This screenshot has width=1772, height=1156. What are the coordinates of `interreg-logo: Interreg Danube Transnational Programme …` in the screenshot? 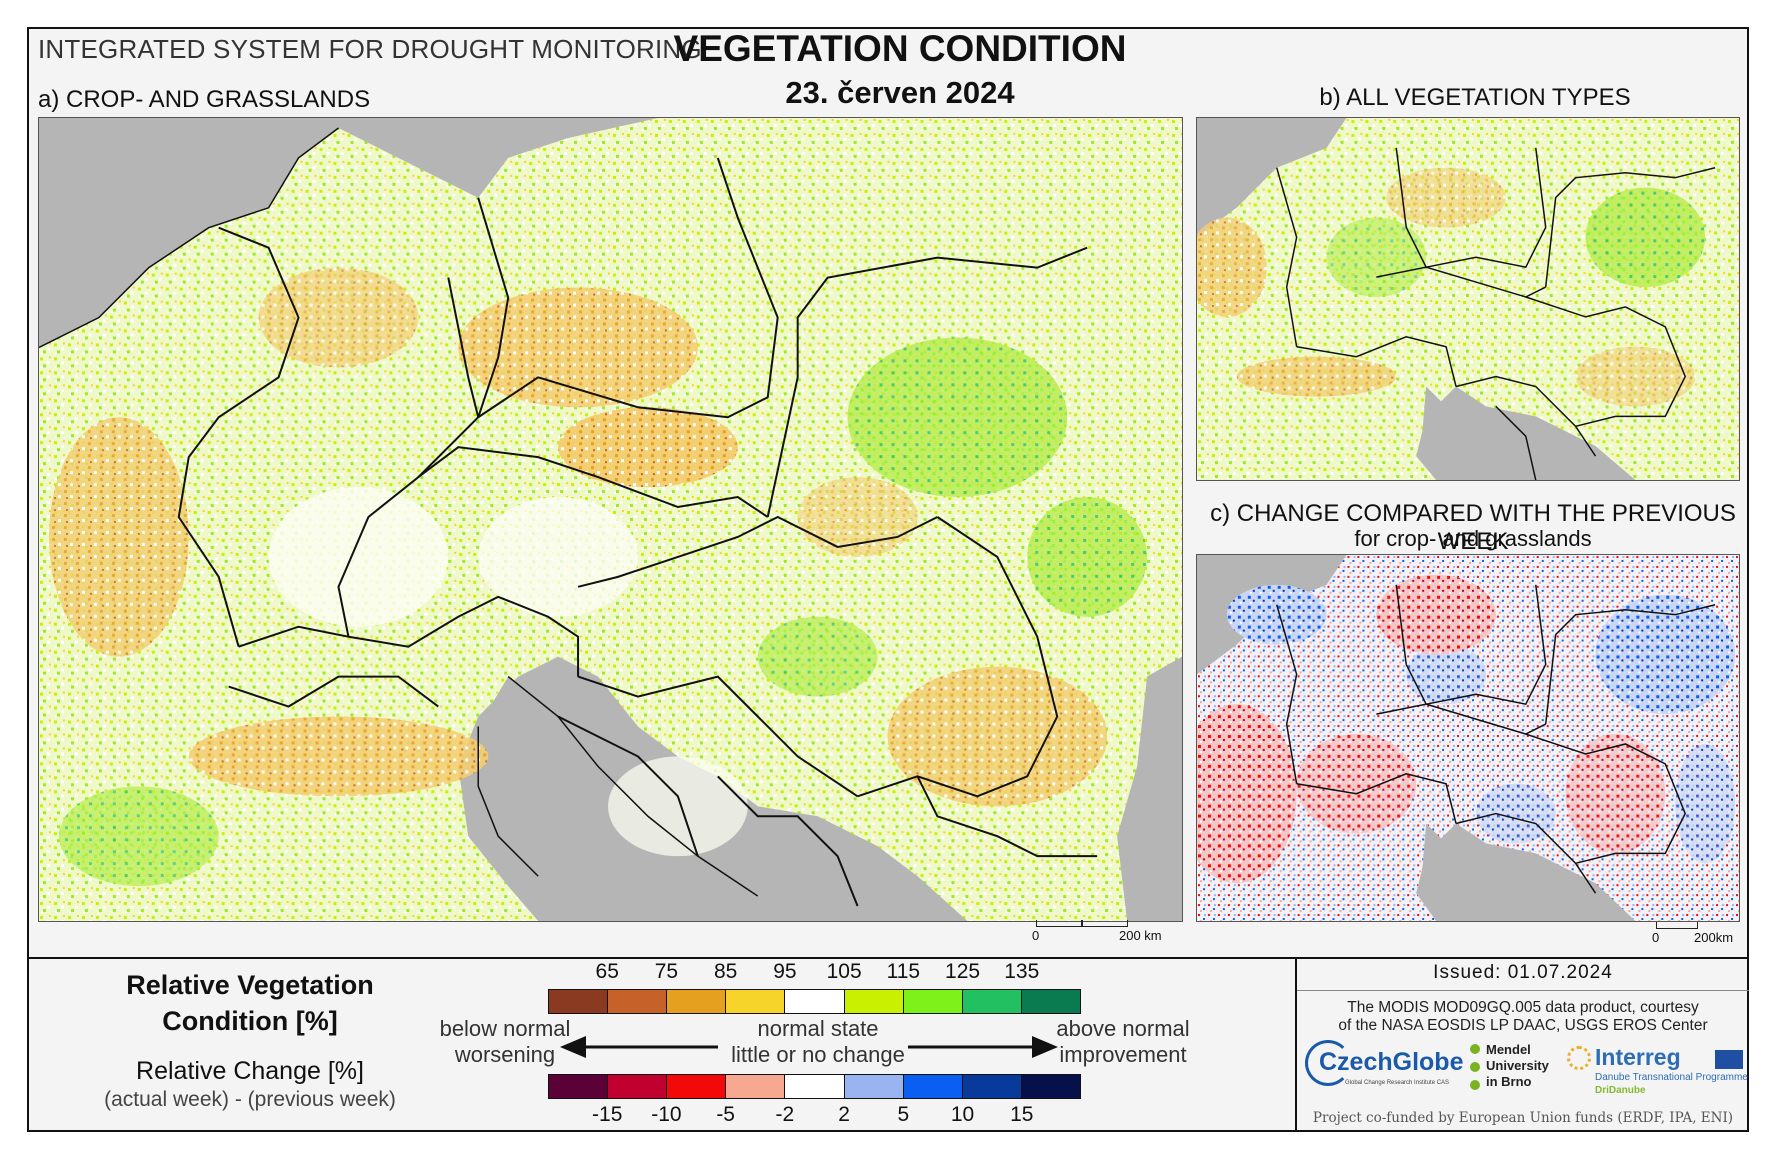 It's located at (1656, 1072).